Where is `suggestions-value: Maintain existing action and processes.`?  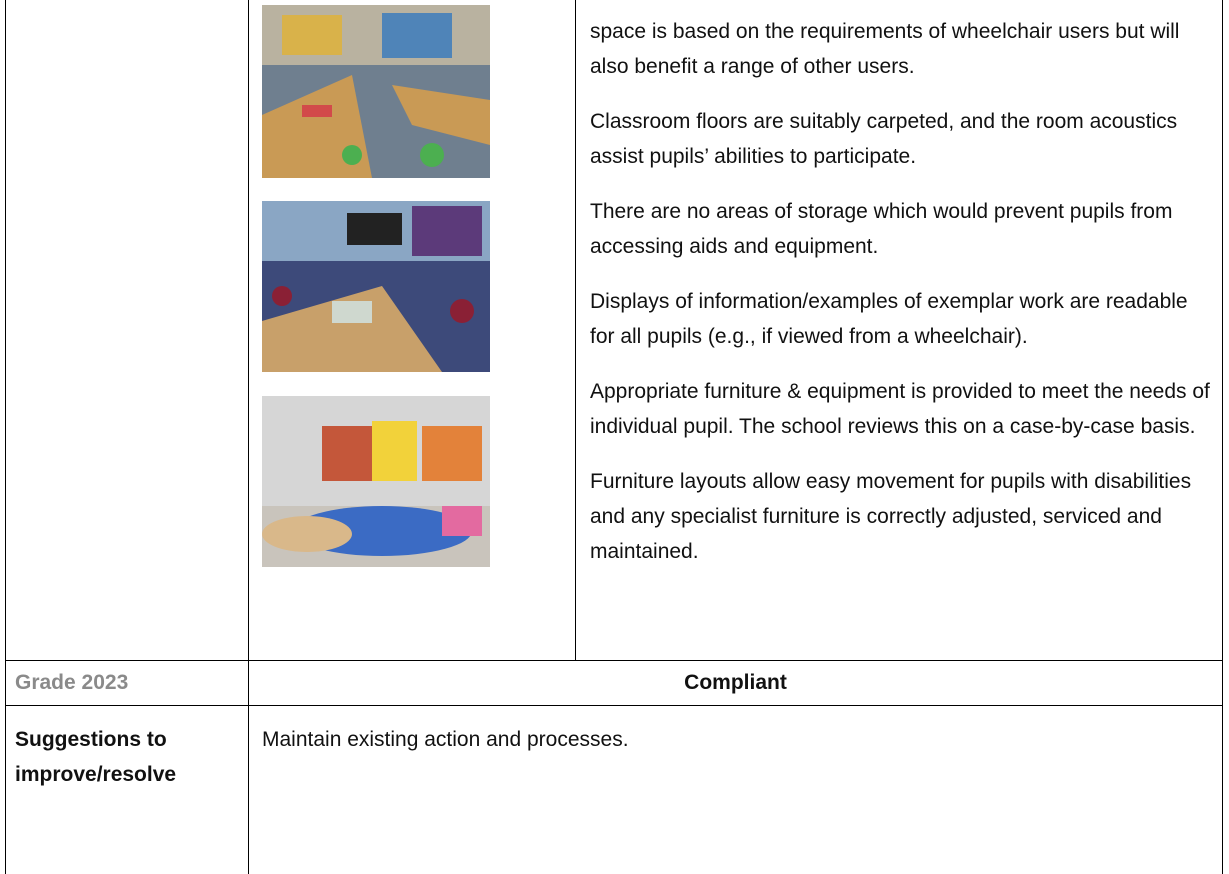 suggestions-value: Maintain existing action and processes. is located at coordinates (445, 739).